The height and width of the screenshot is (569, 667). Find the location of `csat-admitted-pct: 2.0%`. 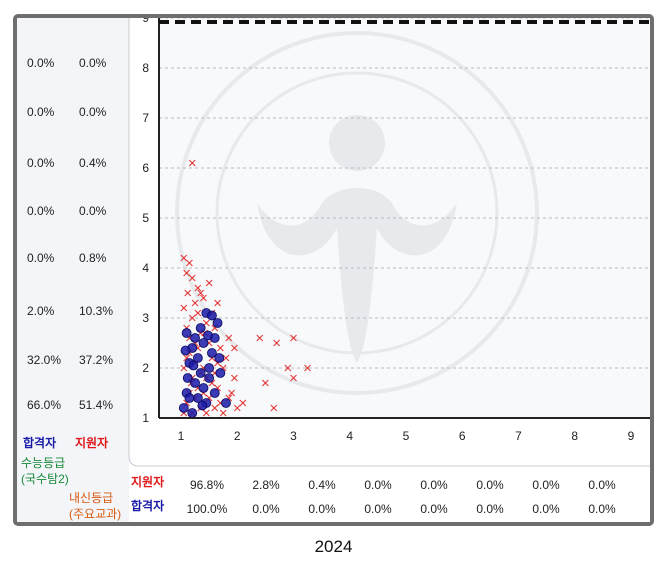

csat-admitted-pct: 2.0% is located at coordinates (41, 311).